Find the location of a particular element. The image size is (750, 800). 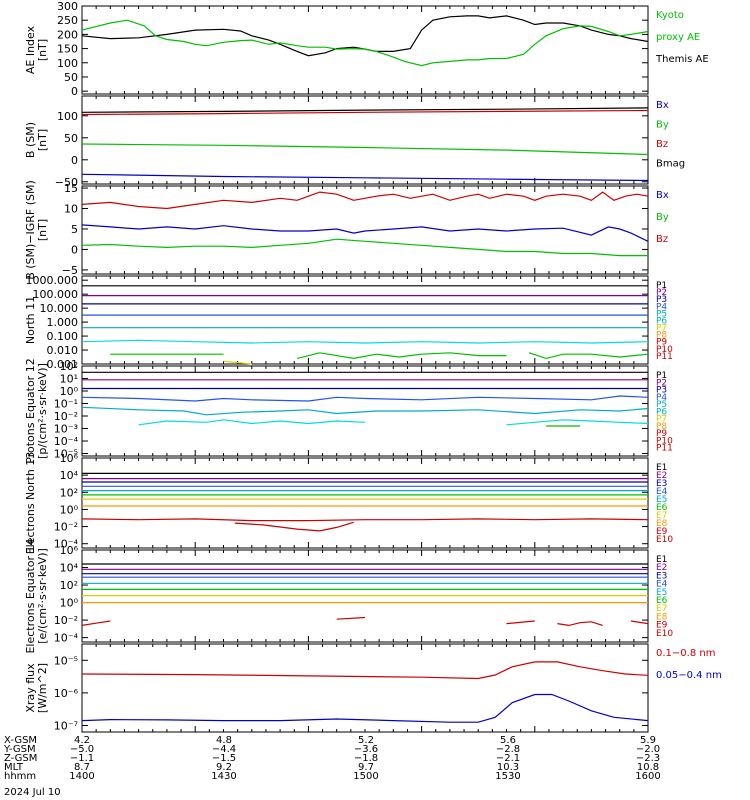

legend-label: 0.1−0.8 nm is located at coordinates (685, 653).